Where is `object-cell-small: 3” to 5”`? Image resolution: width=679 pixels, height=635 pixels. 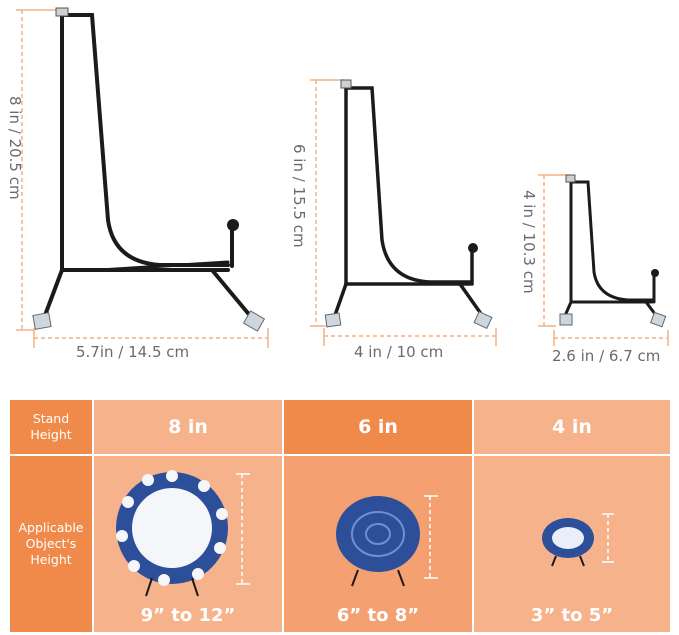 object-cell-small: 3” to 5” is located at coordinates (572, 544).